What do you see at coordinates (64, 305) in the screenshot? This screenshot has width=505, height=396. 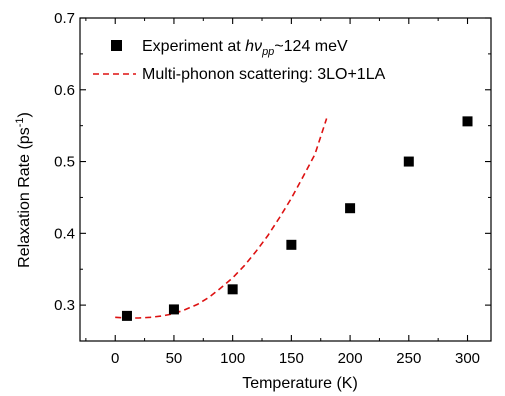 I see `y-tick-label: 0.3` at bounding box center [64, 305].